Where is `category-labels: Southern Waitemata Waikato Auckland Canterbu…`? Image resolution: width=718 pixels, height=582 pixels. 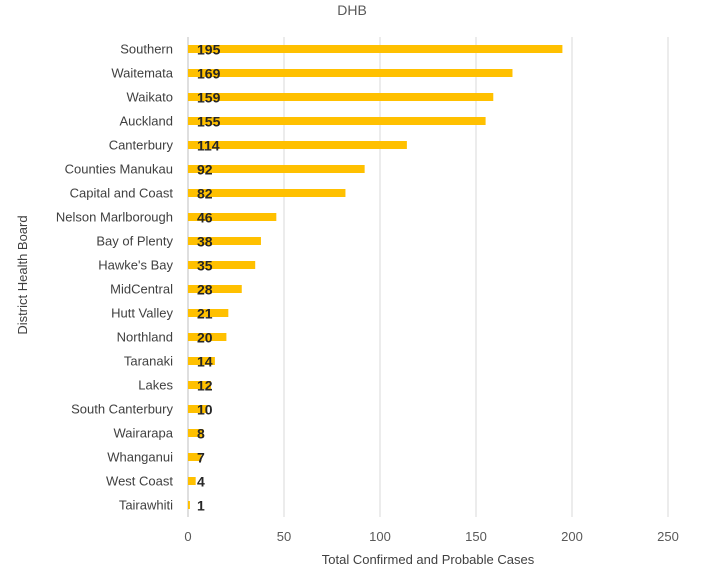 category-labels: Southern Waitemata Waikato Auckland Canterbu… is located at coordinates (115, 277).